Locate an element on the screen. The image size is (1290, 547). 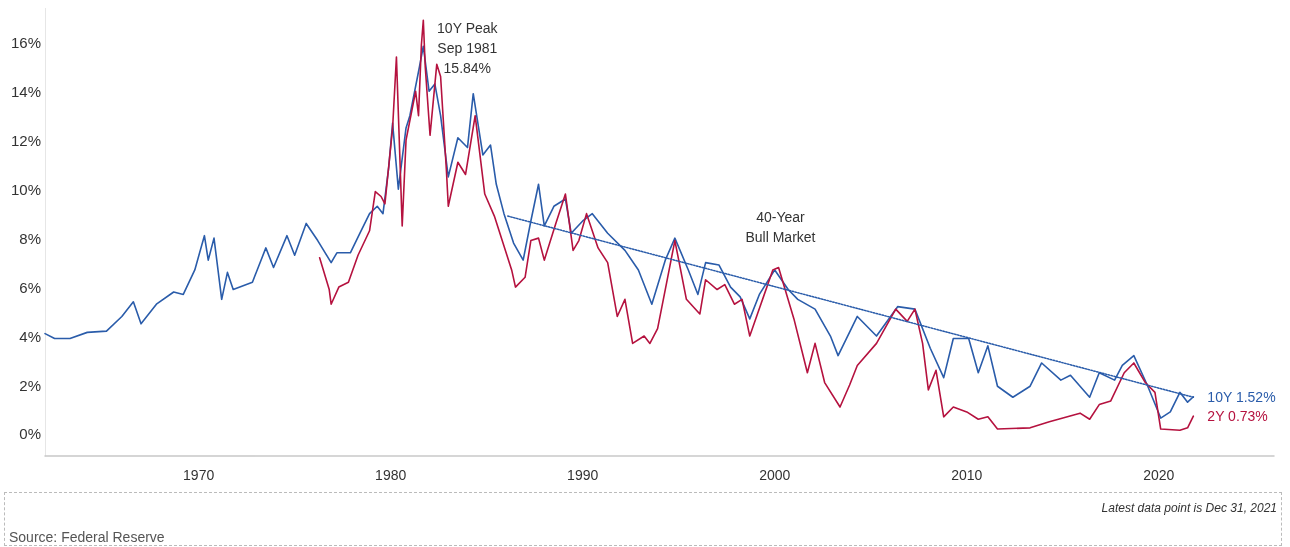
y-tick-label: 2% is located at coordinates (30, 385).